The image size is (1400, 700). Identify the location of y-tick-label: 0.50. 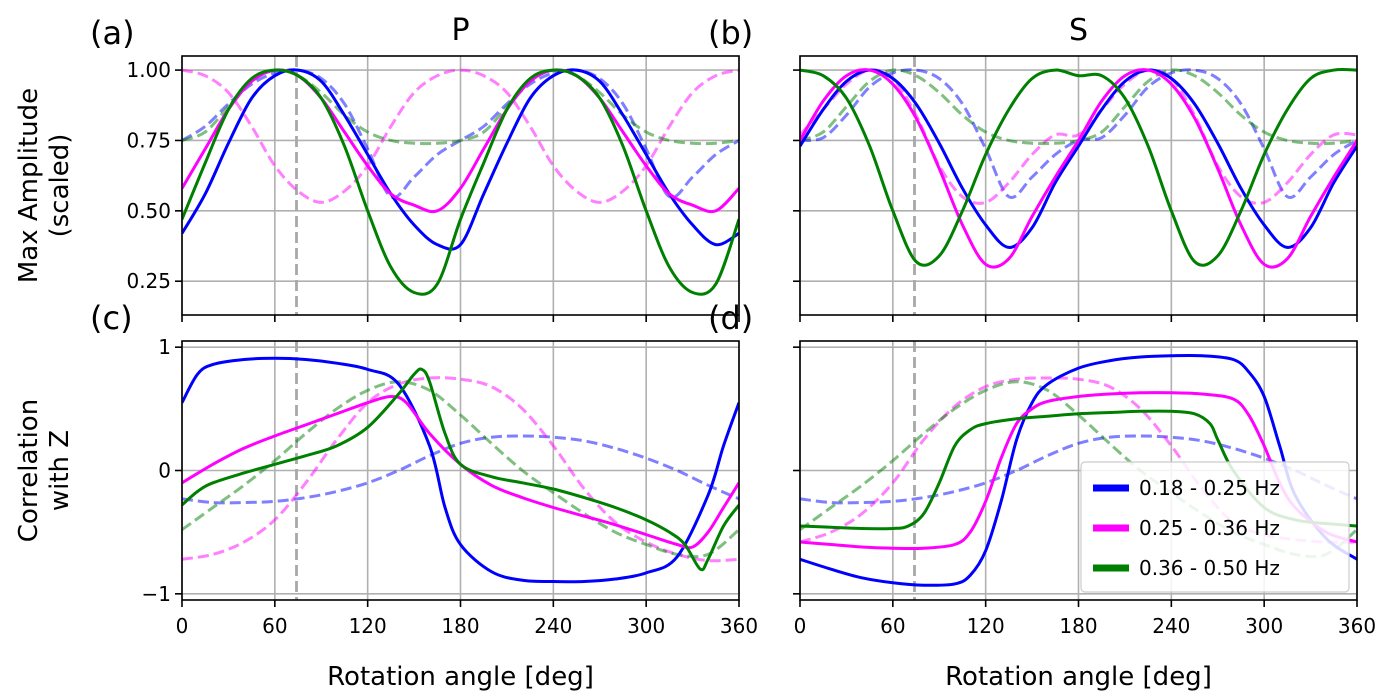
(148, 211).